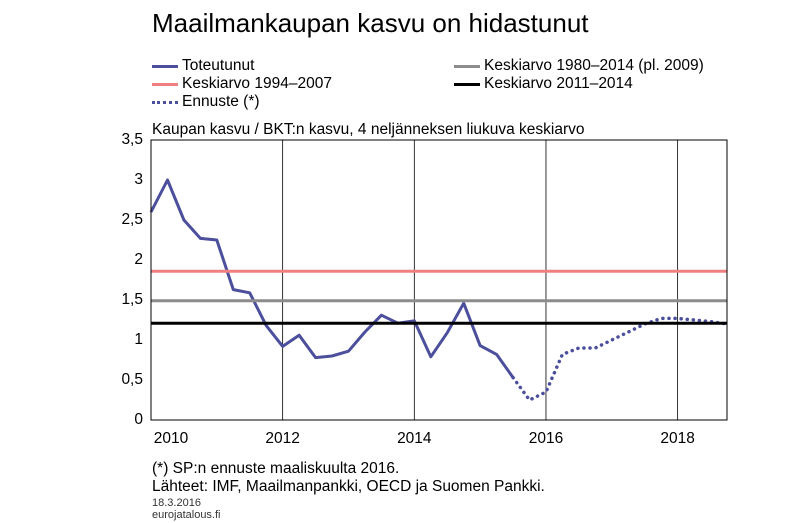  I want to click on y-tick-label: 1, so click(138, 339).